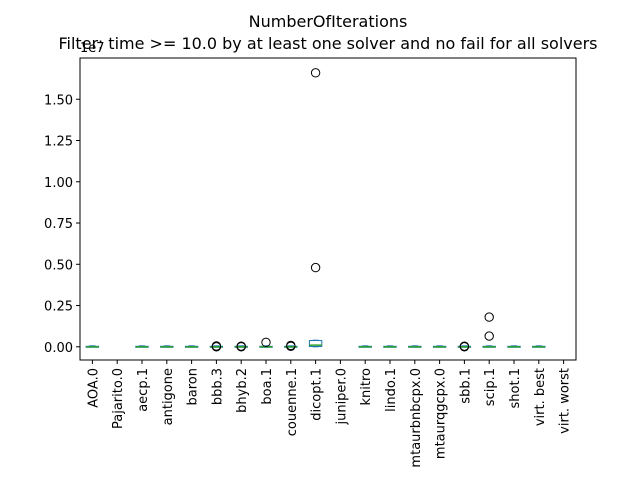 Image resolution: width=640 pixels, height=480 pixels. What do you see at coordinates (416, 418) in the screenshot?
I see `x-tick-label: mtaurbnbcpx.0` at bounding box center [416, 418].